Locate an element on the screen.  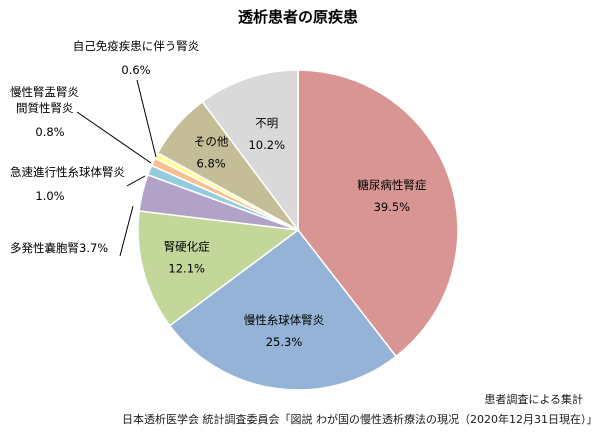
slice-name-label: 間質性腎炎 is located at coordinates (45, 108).